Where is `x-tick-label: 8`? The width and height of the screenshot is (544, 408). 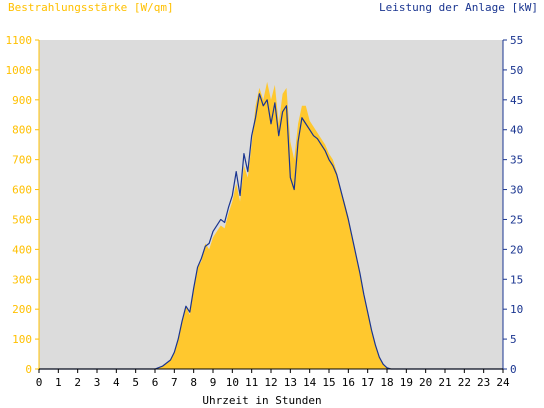
x-tick-label: 8 is located at coordinates (193, 382).